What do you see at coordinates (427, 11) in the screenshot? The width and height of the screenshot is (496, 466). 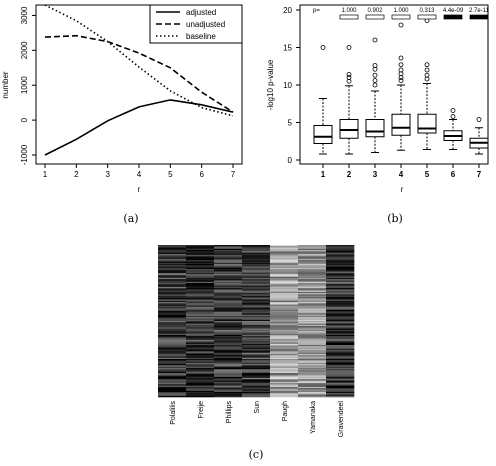 I see `p-value-label: 0.313` at bounding box center [427, 11].